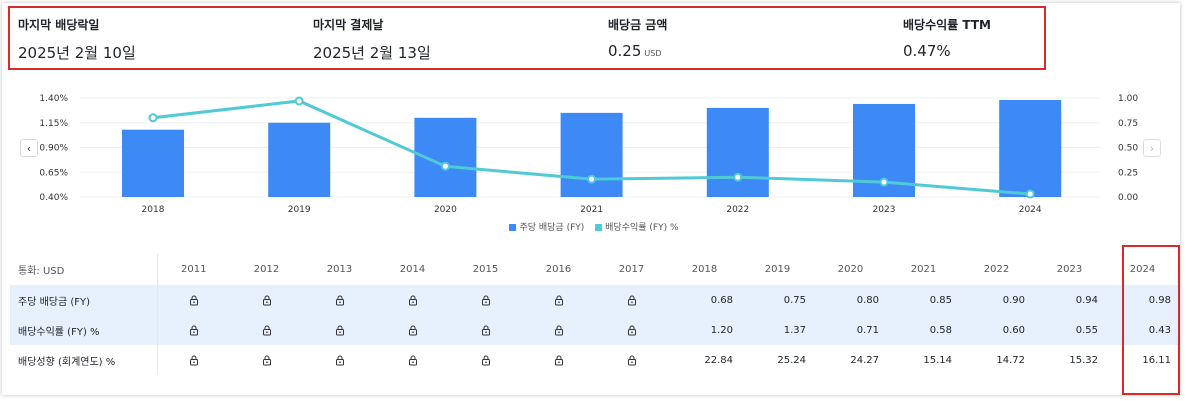 Image resolution: width=1193 pixels, height=401 pixels. Describe the element at coordinates (53, 99) in the screenshot. I see `y-left-tick-label: 1.40%` at that location.